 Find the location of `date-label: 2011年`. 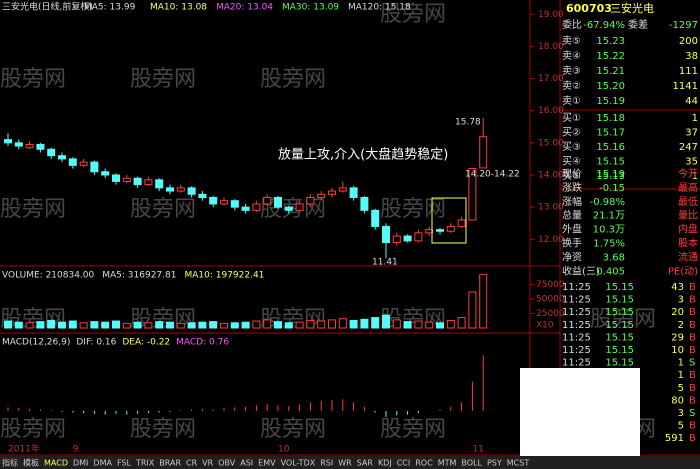

date-label: 2011年 is located at coordinates (24, 449).